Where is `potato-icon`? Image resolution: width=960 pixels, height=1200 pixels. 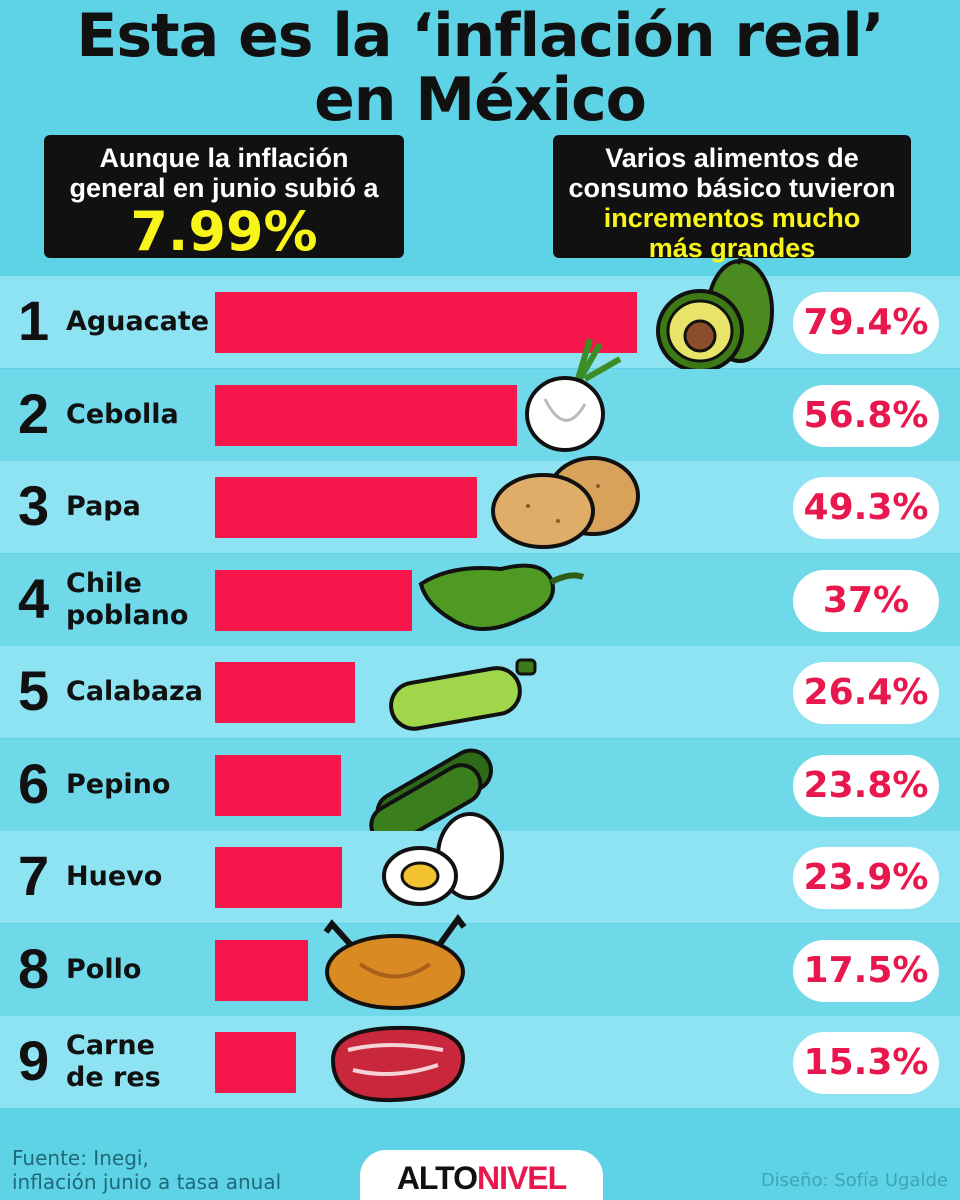
potato-icon is located at coordinates (568, 503).